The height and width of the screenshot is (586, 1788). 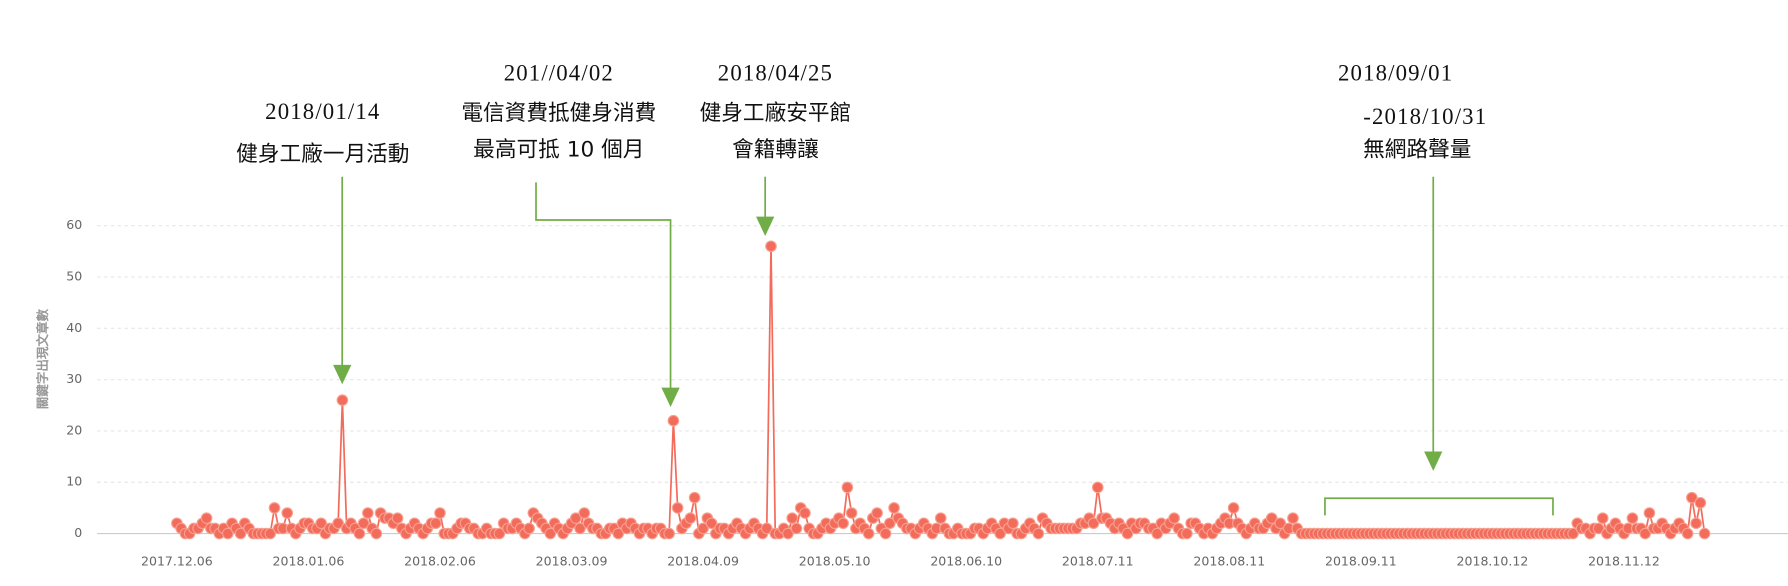 What do you see at coordinates (177, 561) in the screenshot?
I see `x-tick-label: 2017.12.06` at bounding box center [177, 561].